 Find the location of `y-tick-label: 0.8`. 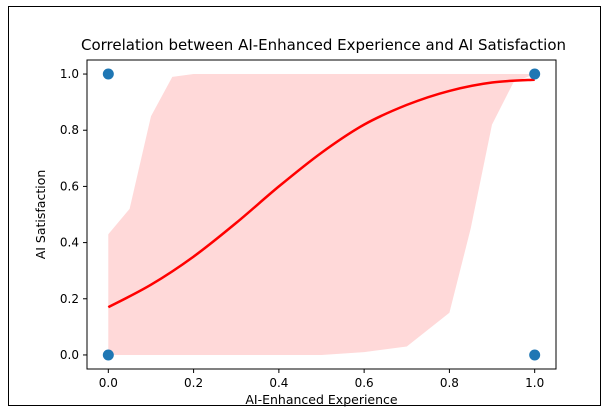

y-tick-label: 0.8 is located at coordinates (69, 130).